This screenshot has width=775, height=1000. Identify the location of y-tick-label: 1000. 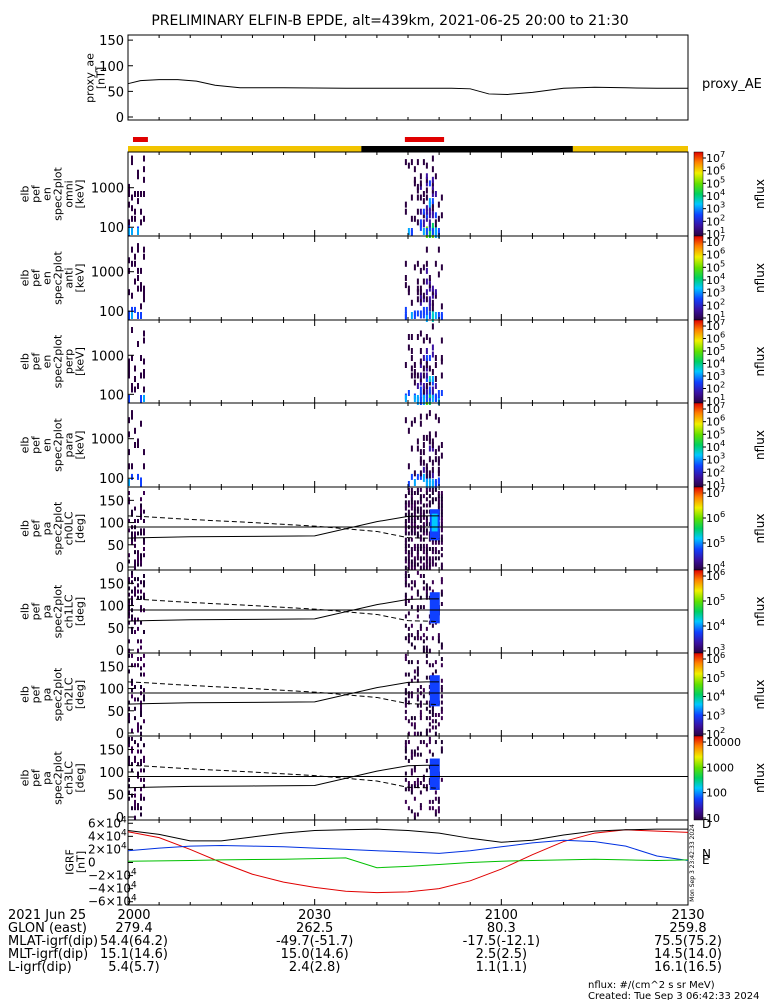
(107, 356).